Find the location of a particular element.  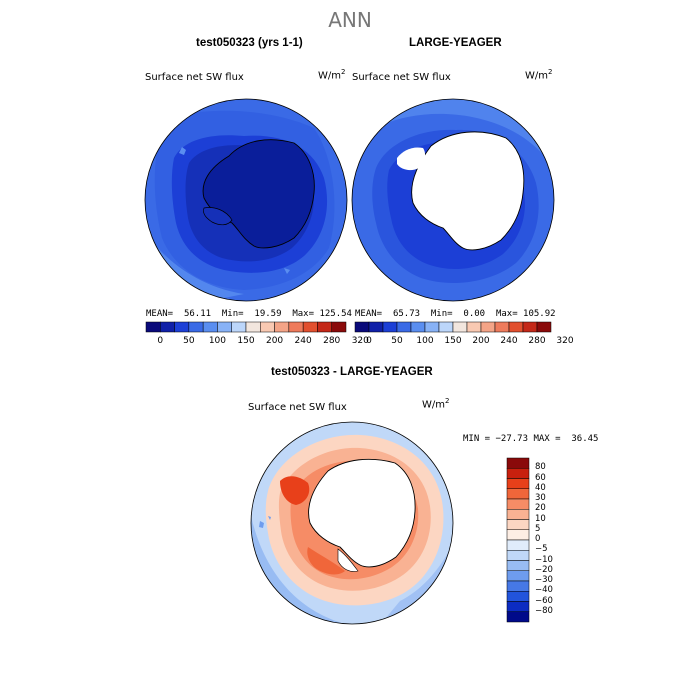

diff-colorbar-label: −10 is located at coordinates (544, 559).